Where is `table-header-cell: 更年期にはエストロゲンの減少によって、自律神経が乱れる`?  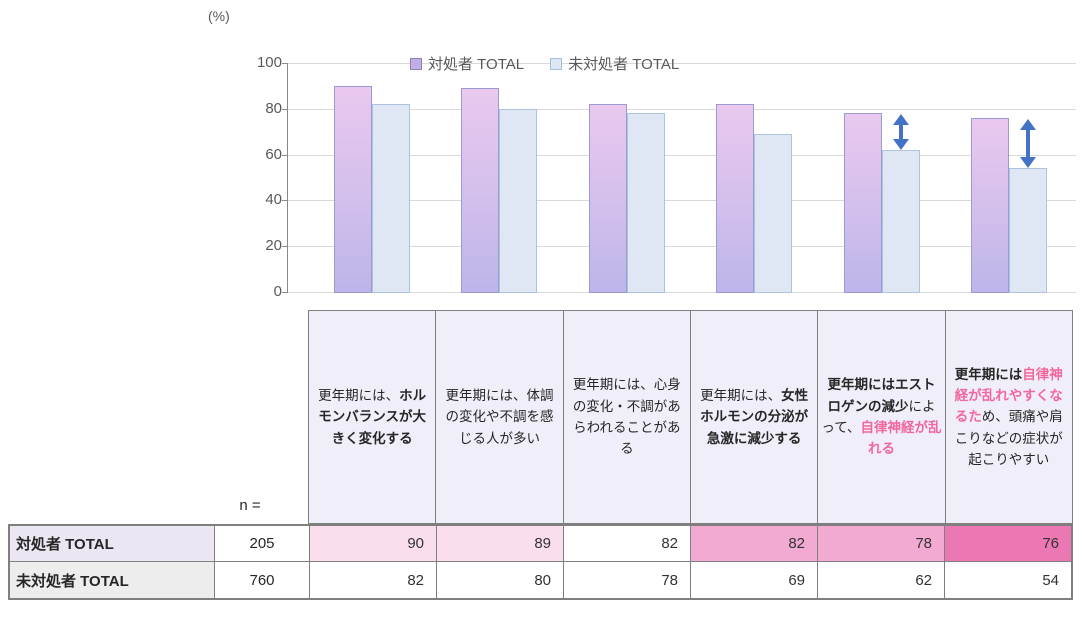
table-header-cell: 更年期にはエストロゲンの減少によって、自律神経が乱れる is located at coordinates (881, 417).